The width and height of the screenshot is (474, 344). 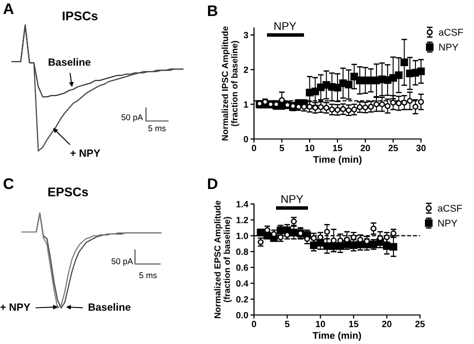 What do you see at coordinates (242, 267) in the screenshot?
I see `y-tick-label: 0.6` at bounding box center [242, 267].